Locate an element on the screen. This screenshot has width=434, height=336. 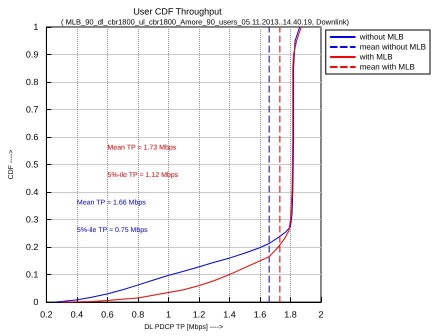
legend-label: with MLB is located at coordinates (375, 57).